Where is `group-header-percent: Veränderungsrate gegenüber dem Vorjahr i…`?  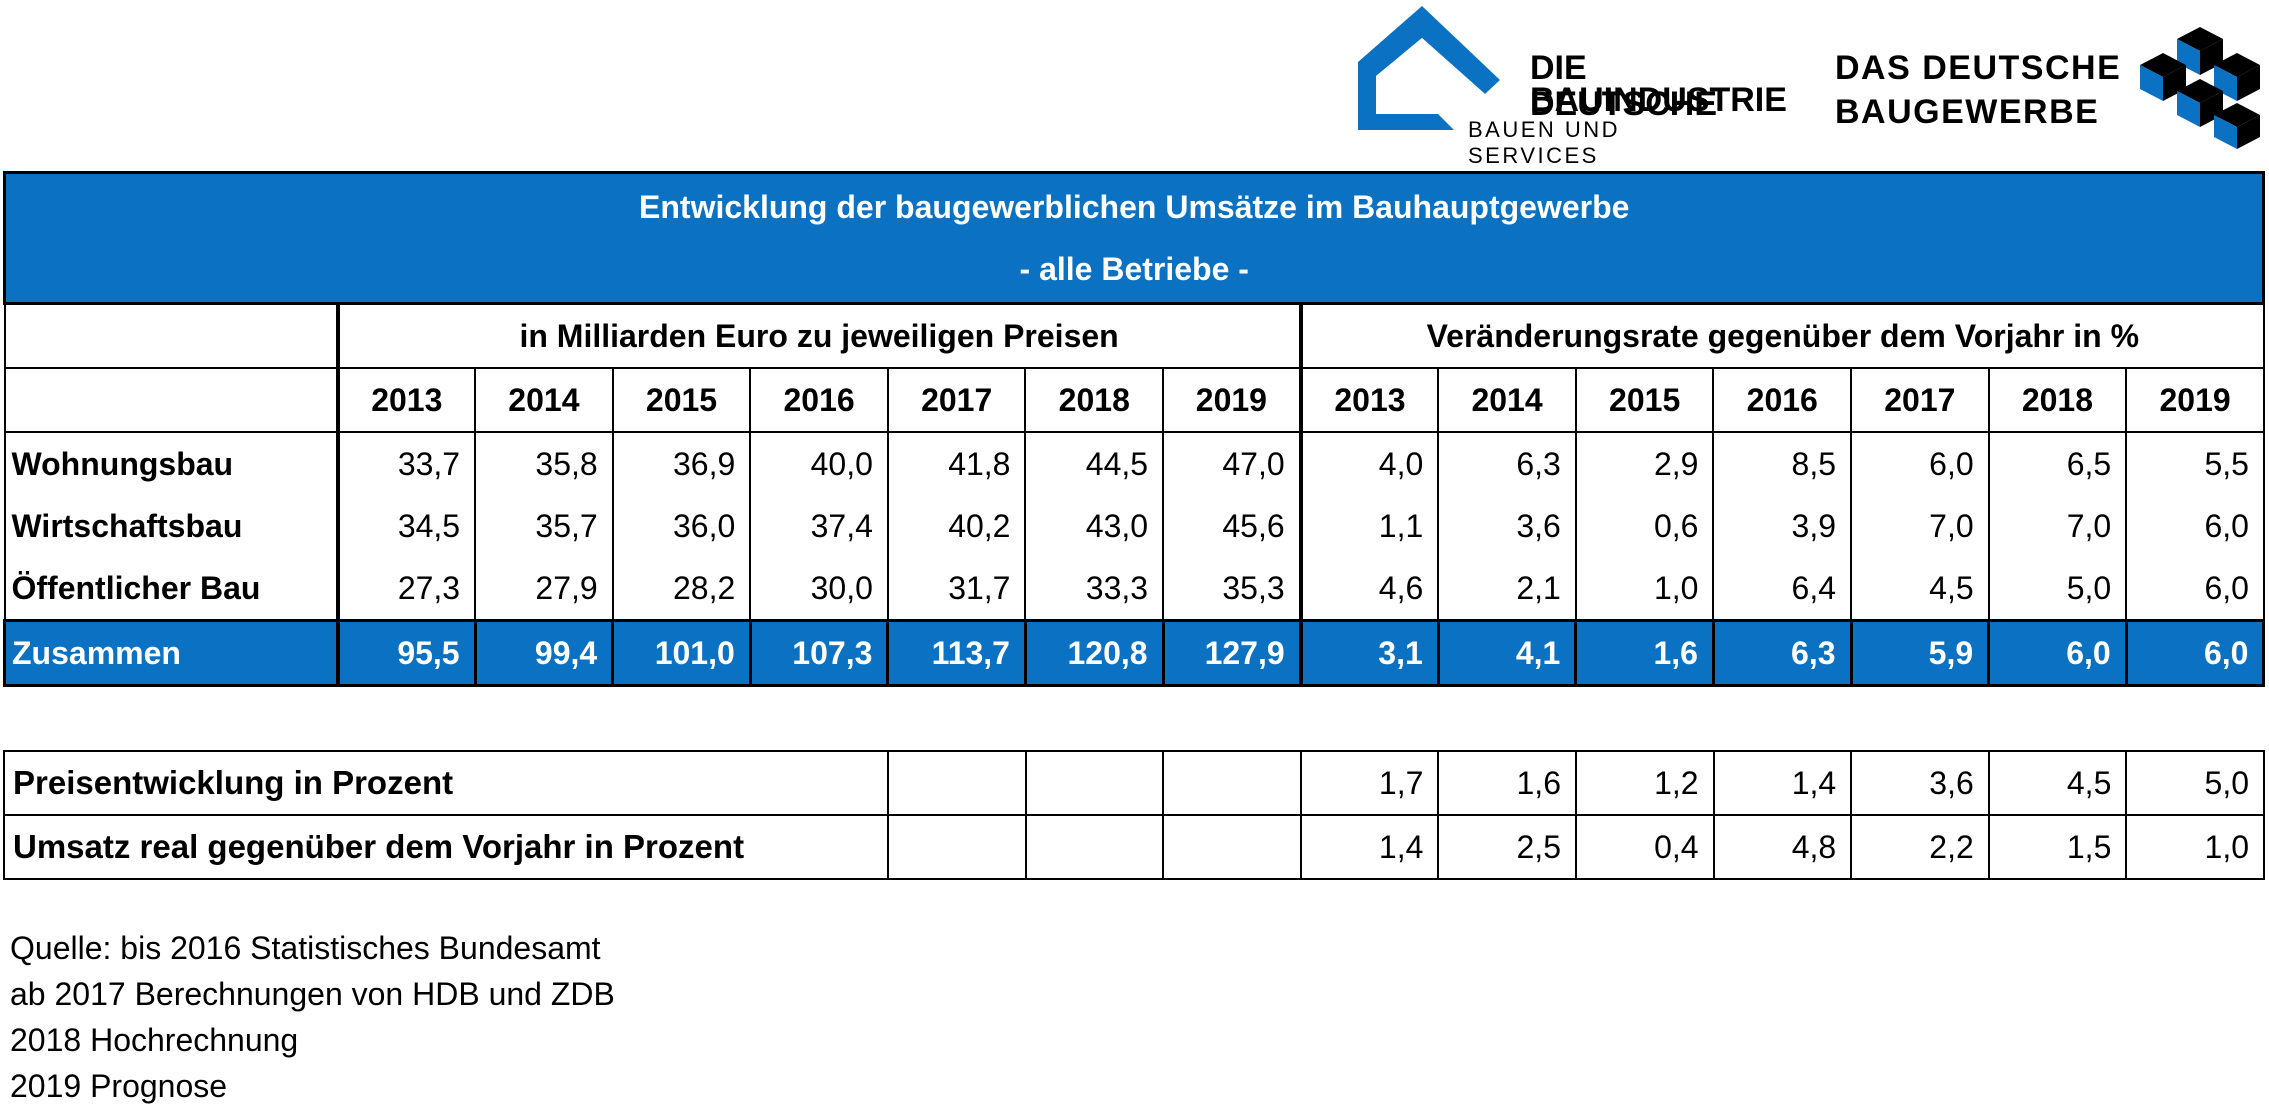 group-header-percent: Veränderungsrate gegenüber dem Vorjahr i… is located at coordinates (1781, 335).